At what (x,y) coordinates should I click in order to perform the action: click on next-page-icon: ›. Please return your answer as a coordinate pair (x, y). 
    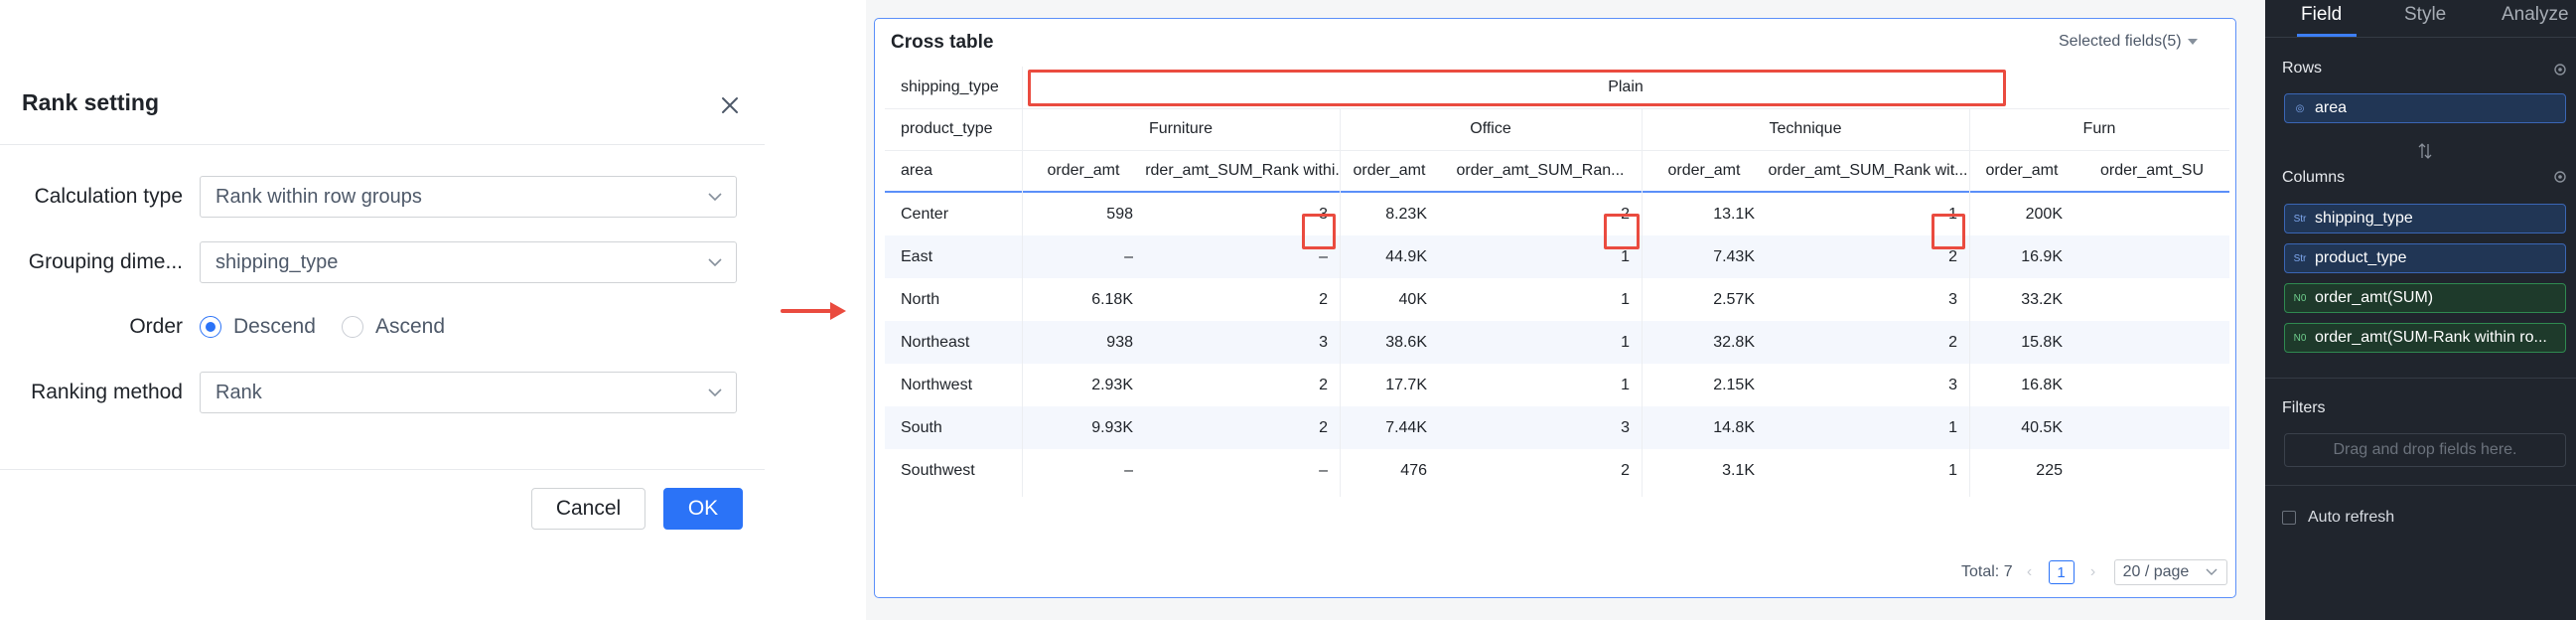
    Looking at the image, I should click on (2093, 571).